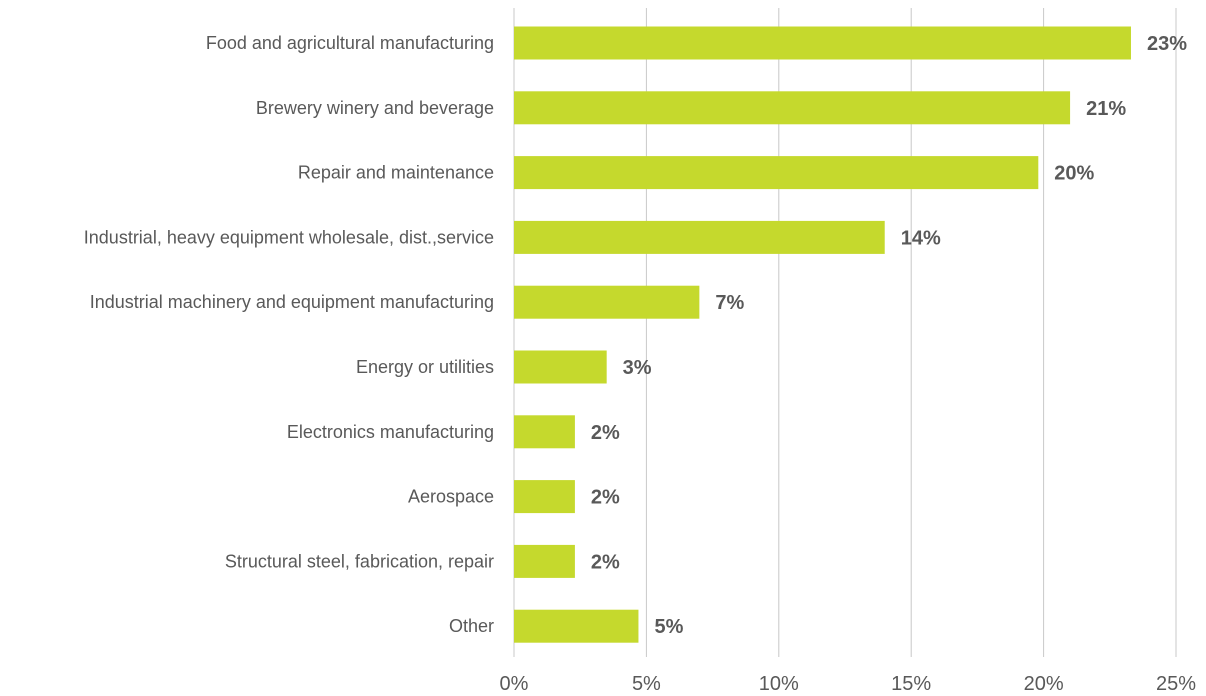 This screenshot has width=1206, height=696. Describe the element at coordinates (350, 43) in the screenshot. I see `category-label: Food and agricultural manufacturing` at that location.